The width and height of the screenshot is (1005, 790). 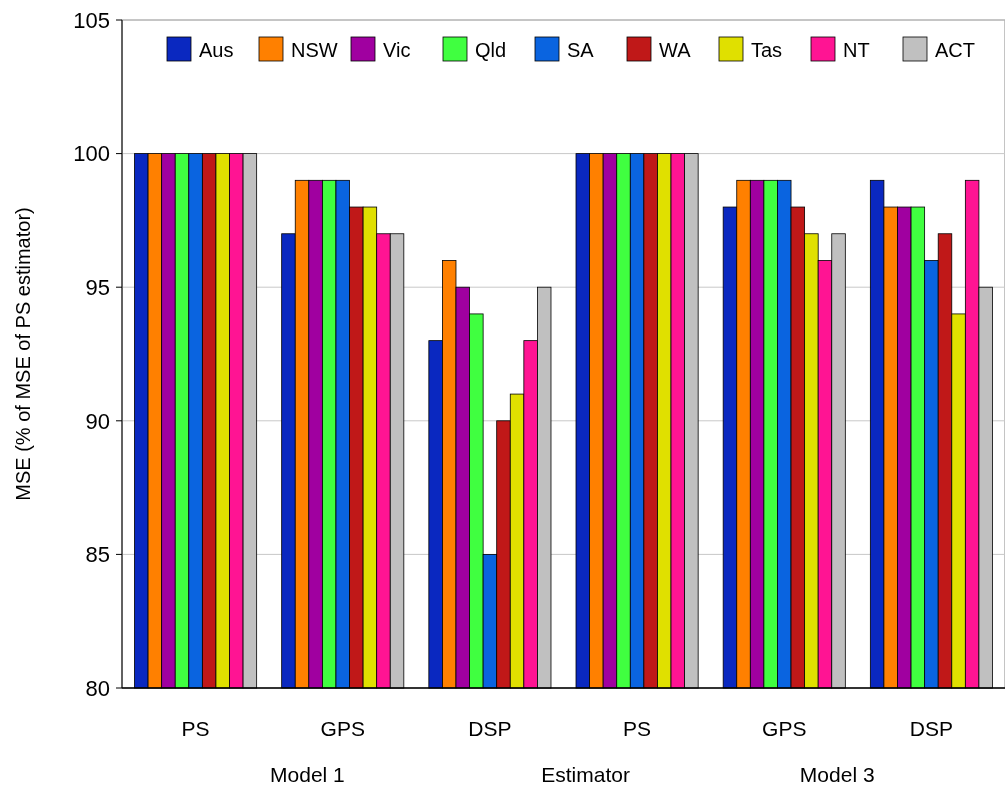 What do you see at coordinates (491, 50) in the screenshot?
I see `legend-label: Qld` at bounding box center [491, 50].